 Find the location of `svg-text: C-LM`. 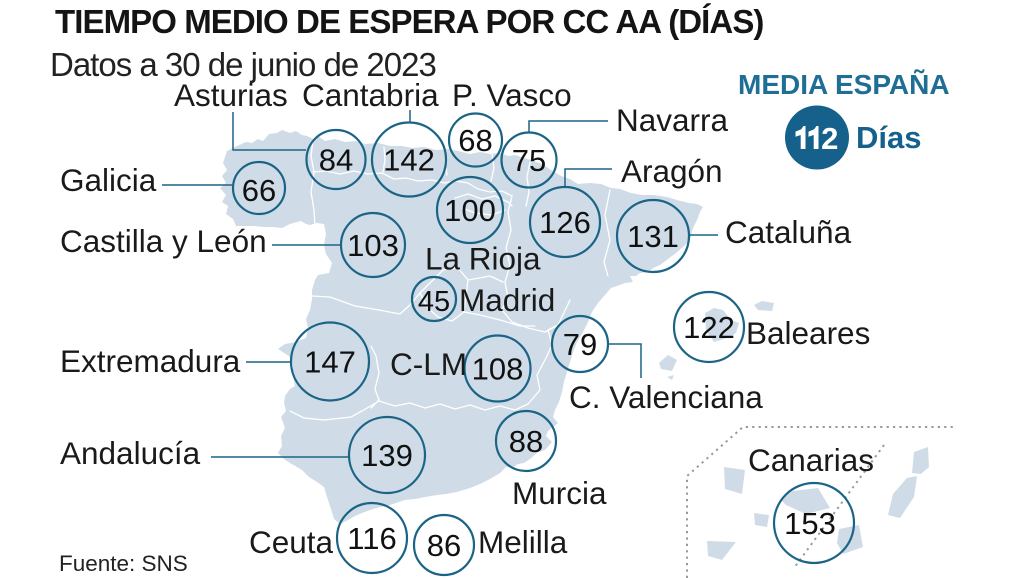

svg-text: C-LM is located at coordinates (428, 364).